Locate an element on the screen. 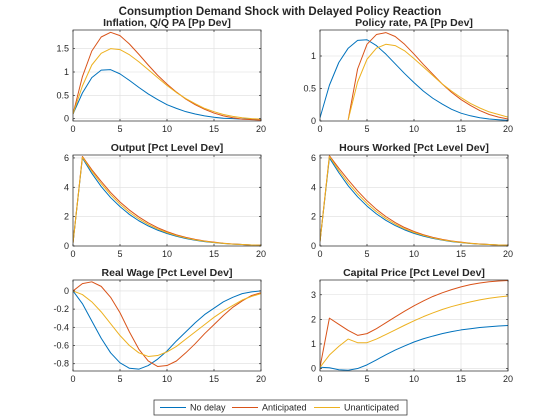 Image resolution: width=560 pixels, height=420 pixels. subplot-title: Policy rate, PA [Pp Dev] is located at coordinates (414, 23).